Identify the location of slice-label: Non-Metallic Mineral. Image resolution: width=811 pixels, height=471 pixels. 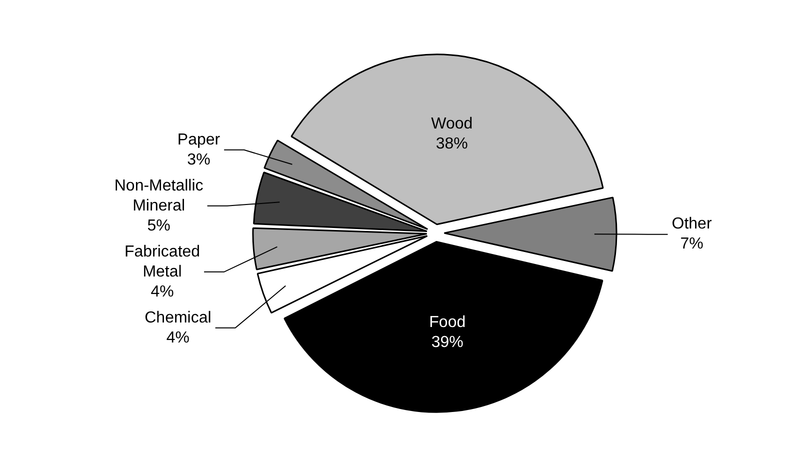
(159, 195).